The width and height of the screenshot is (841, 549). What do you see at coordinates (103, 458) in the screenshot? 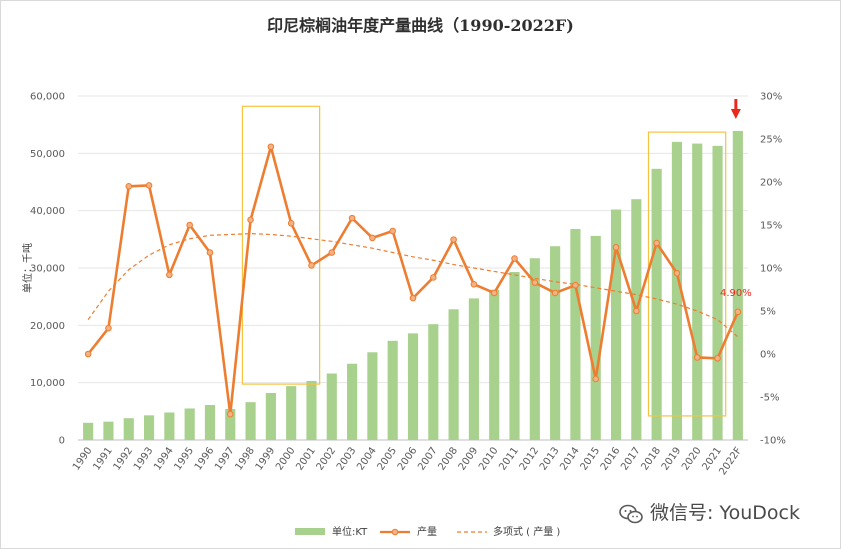
I see `x-tick-label: 1991` at bounding box center [103, 458].